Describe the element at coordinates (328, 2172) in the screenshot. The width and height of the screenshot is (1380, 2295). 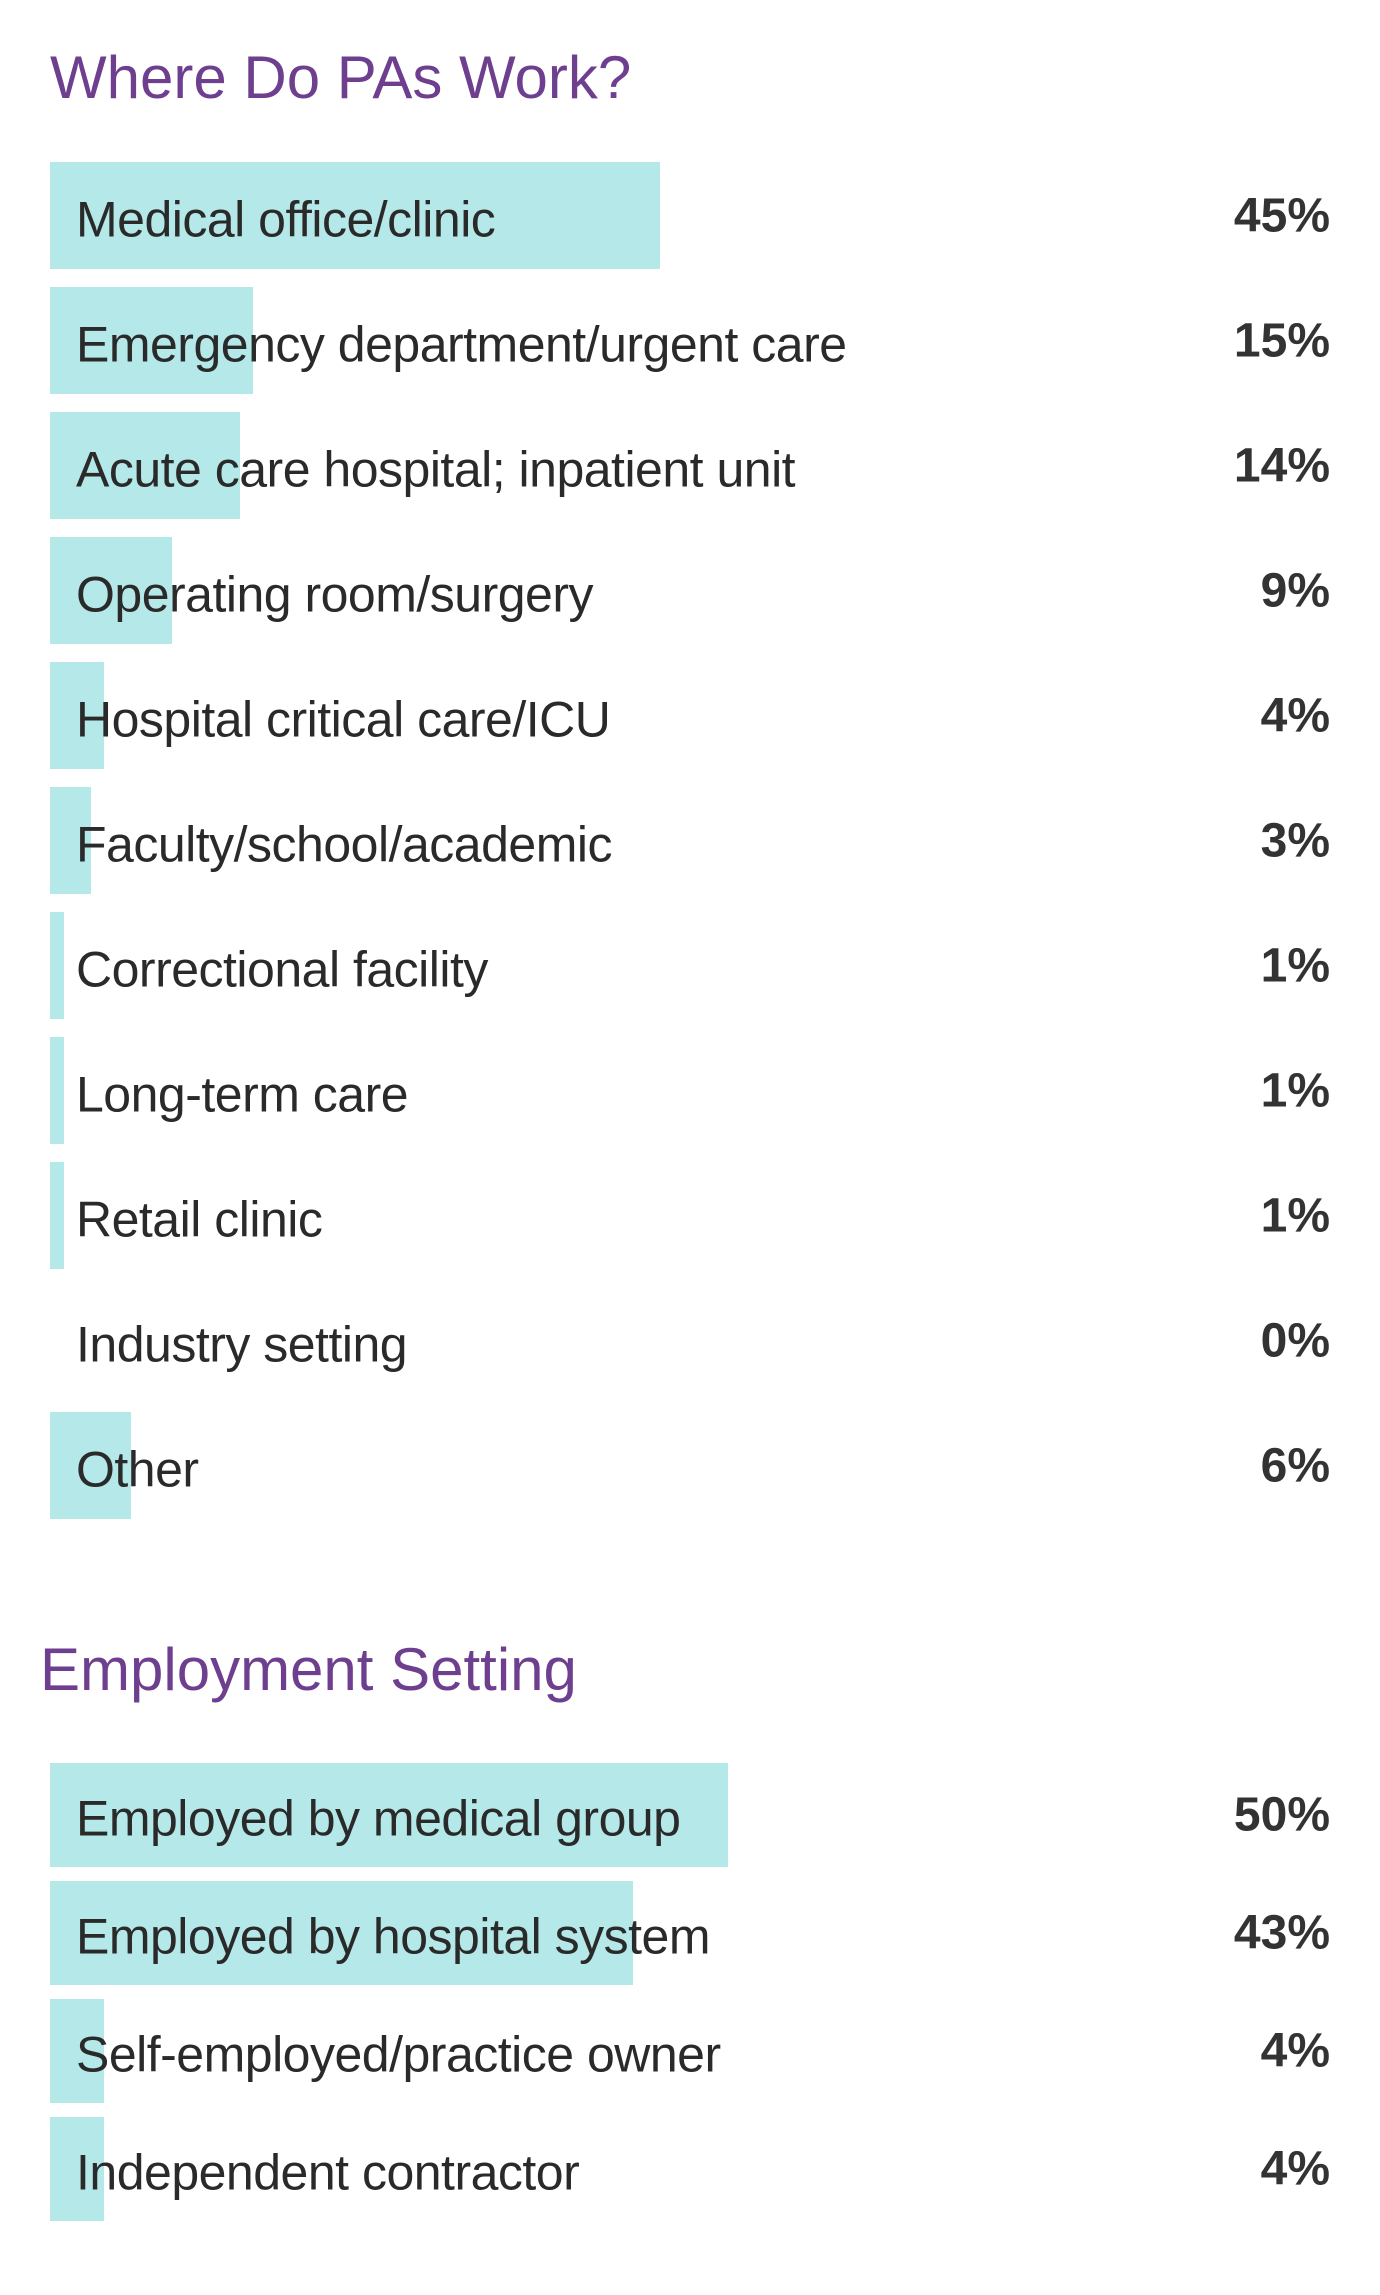
I see `bar-category-label: Independent contractor` at that location.